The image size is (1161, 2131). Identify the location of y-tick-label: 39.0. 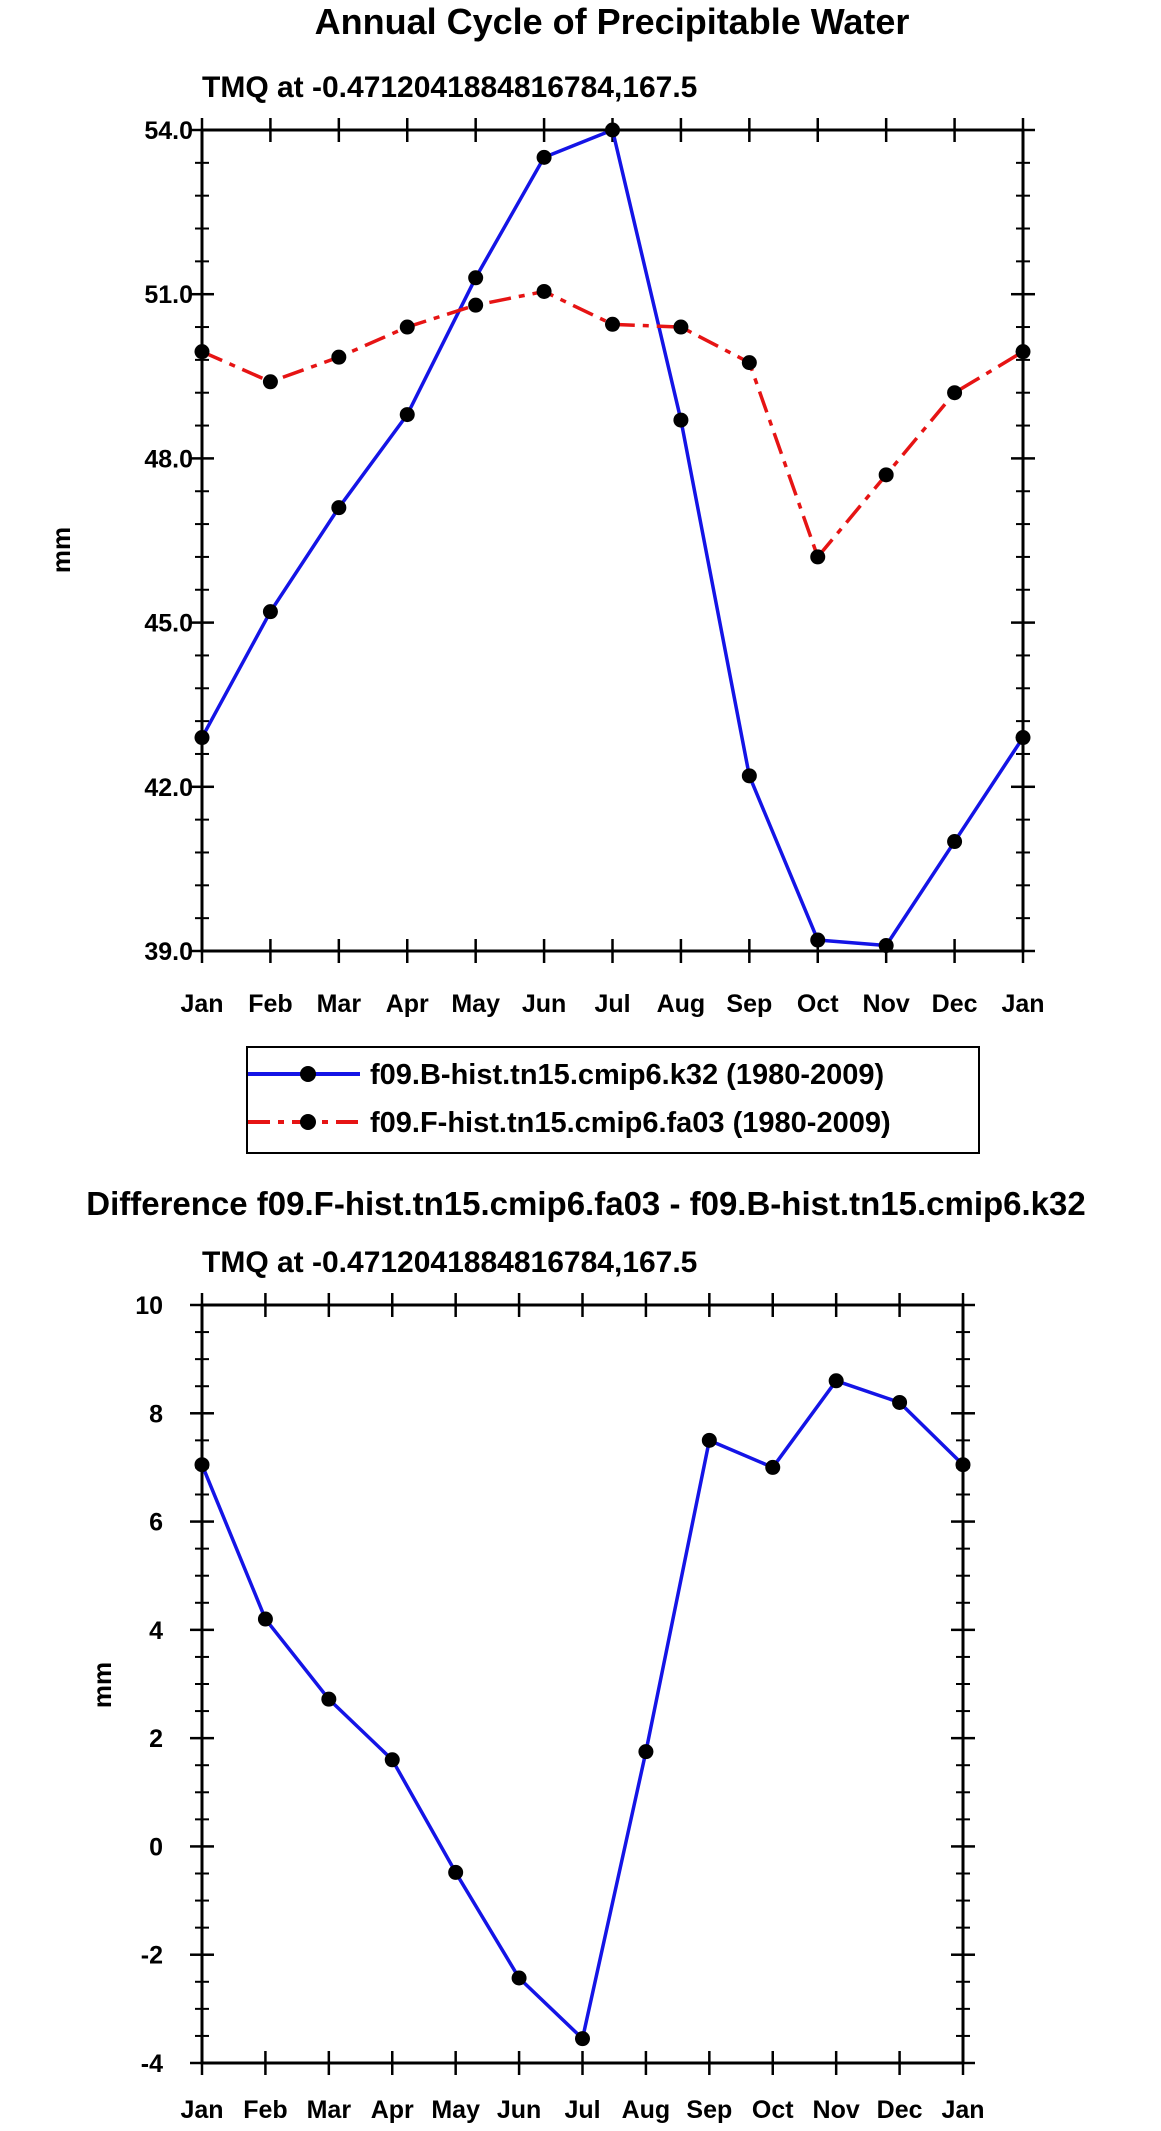
(168, 952).